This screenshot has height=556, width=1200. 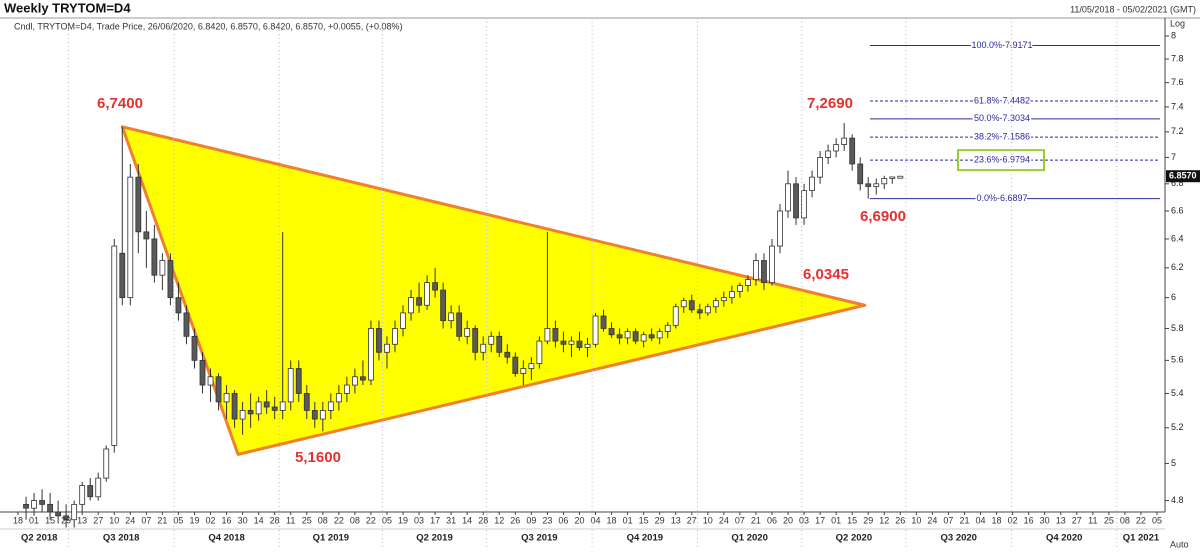 I want to click on x-tick-label: 05, so click(x=178, y=520).